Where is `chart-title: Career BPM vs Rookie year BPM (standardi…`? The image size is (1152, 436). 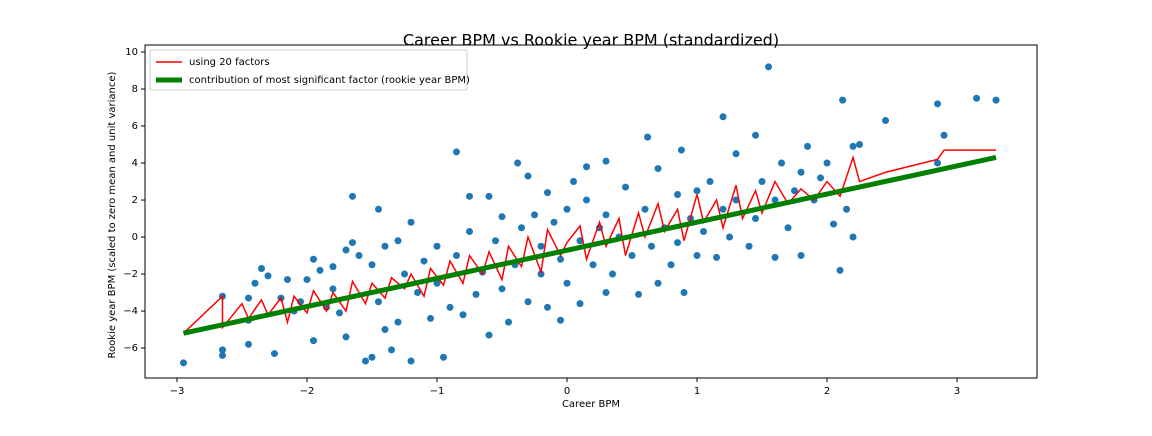
chart-title: Career BPM vs Rookie year BPM (standardi… is located at coordinates (591, 40).